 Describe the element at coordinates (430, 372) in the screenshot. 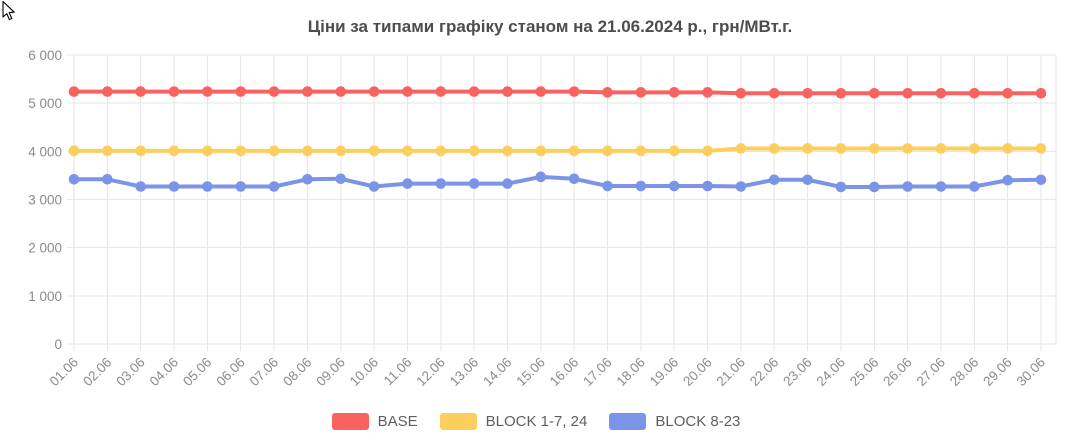

I see `svg-text: 12.06` at that location.